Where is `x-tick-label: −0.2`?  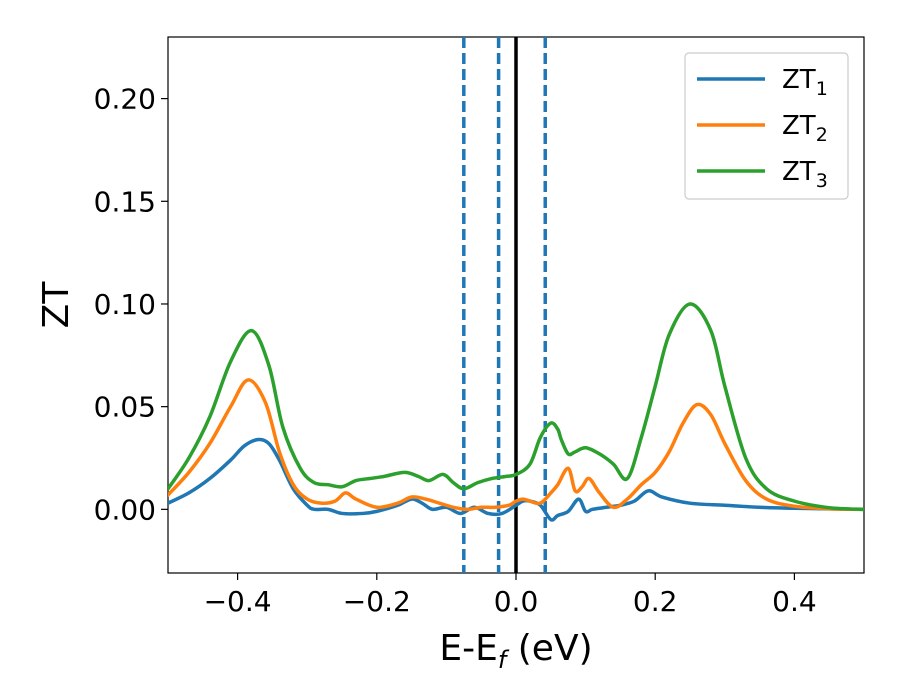 x-tick-label: −0.2 is located at coordinates (377, 601).